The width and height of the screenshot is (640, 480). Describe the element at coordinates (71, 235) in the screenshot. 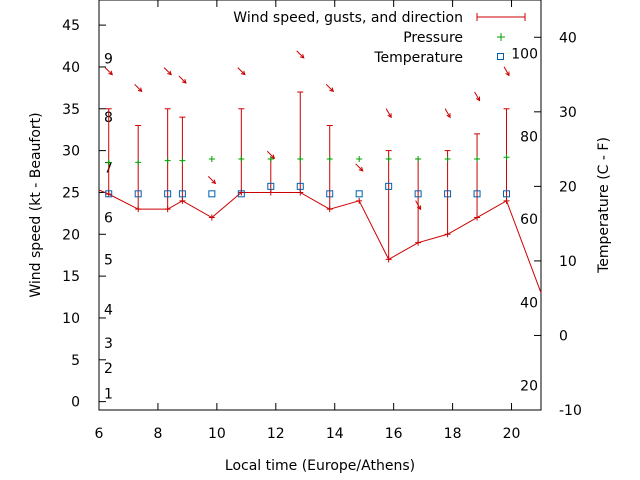

I see `y-tick-label: 20` at that location.